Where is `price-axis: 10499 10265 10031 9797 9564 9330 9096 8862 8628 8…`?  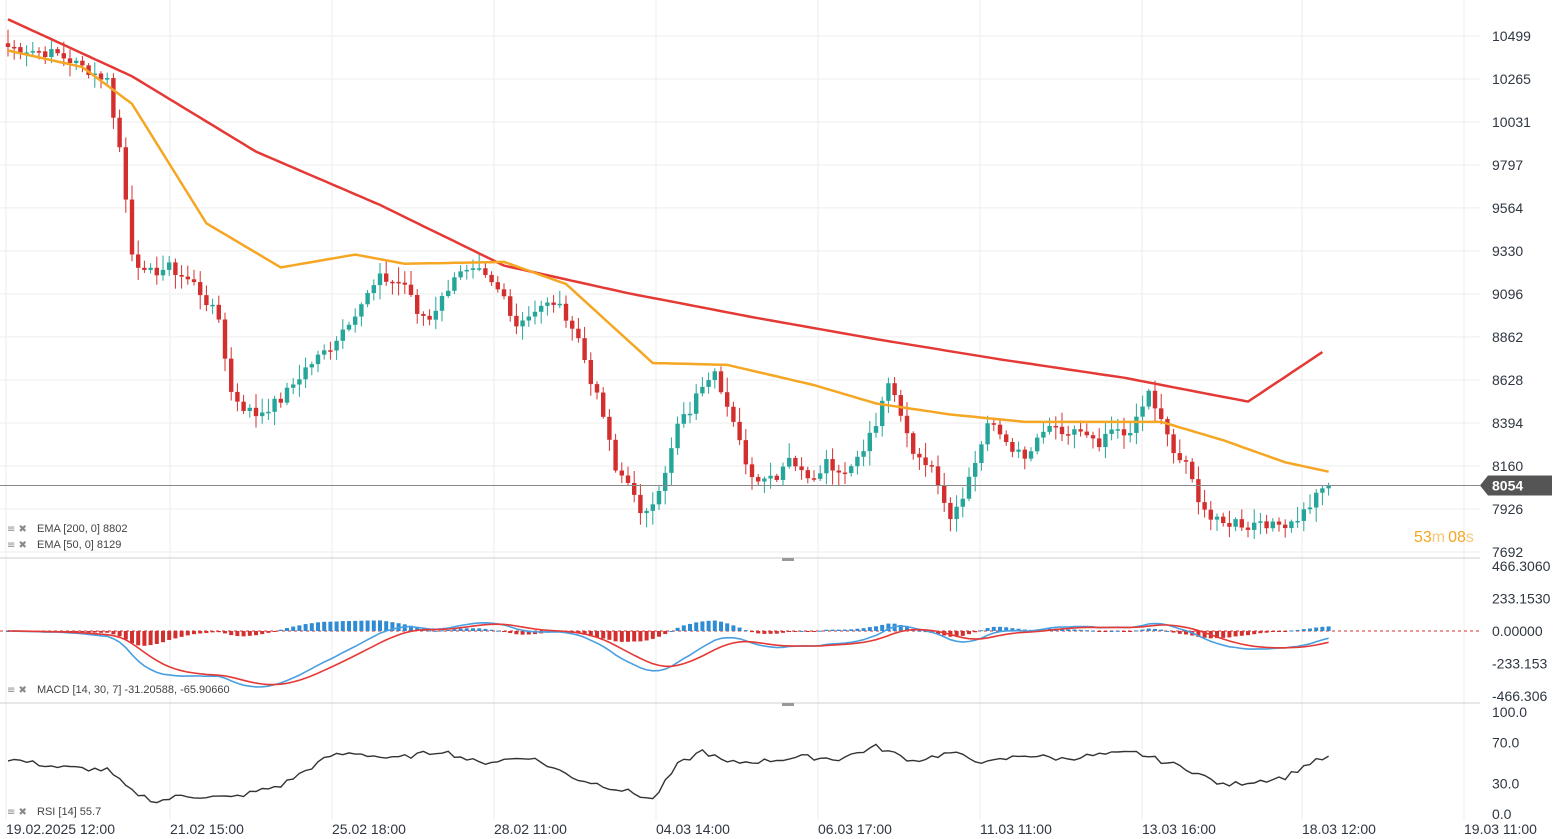
price-axis: 10499 10265 10031 9797 9564 9330 9096 8862 8628 8… is located at coordinates (1511, 294).